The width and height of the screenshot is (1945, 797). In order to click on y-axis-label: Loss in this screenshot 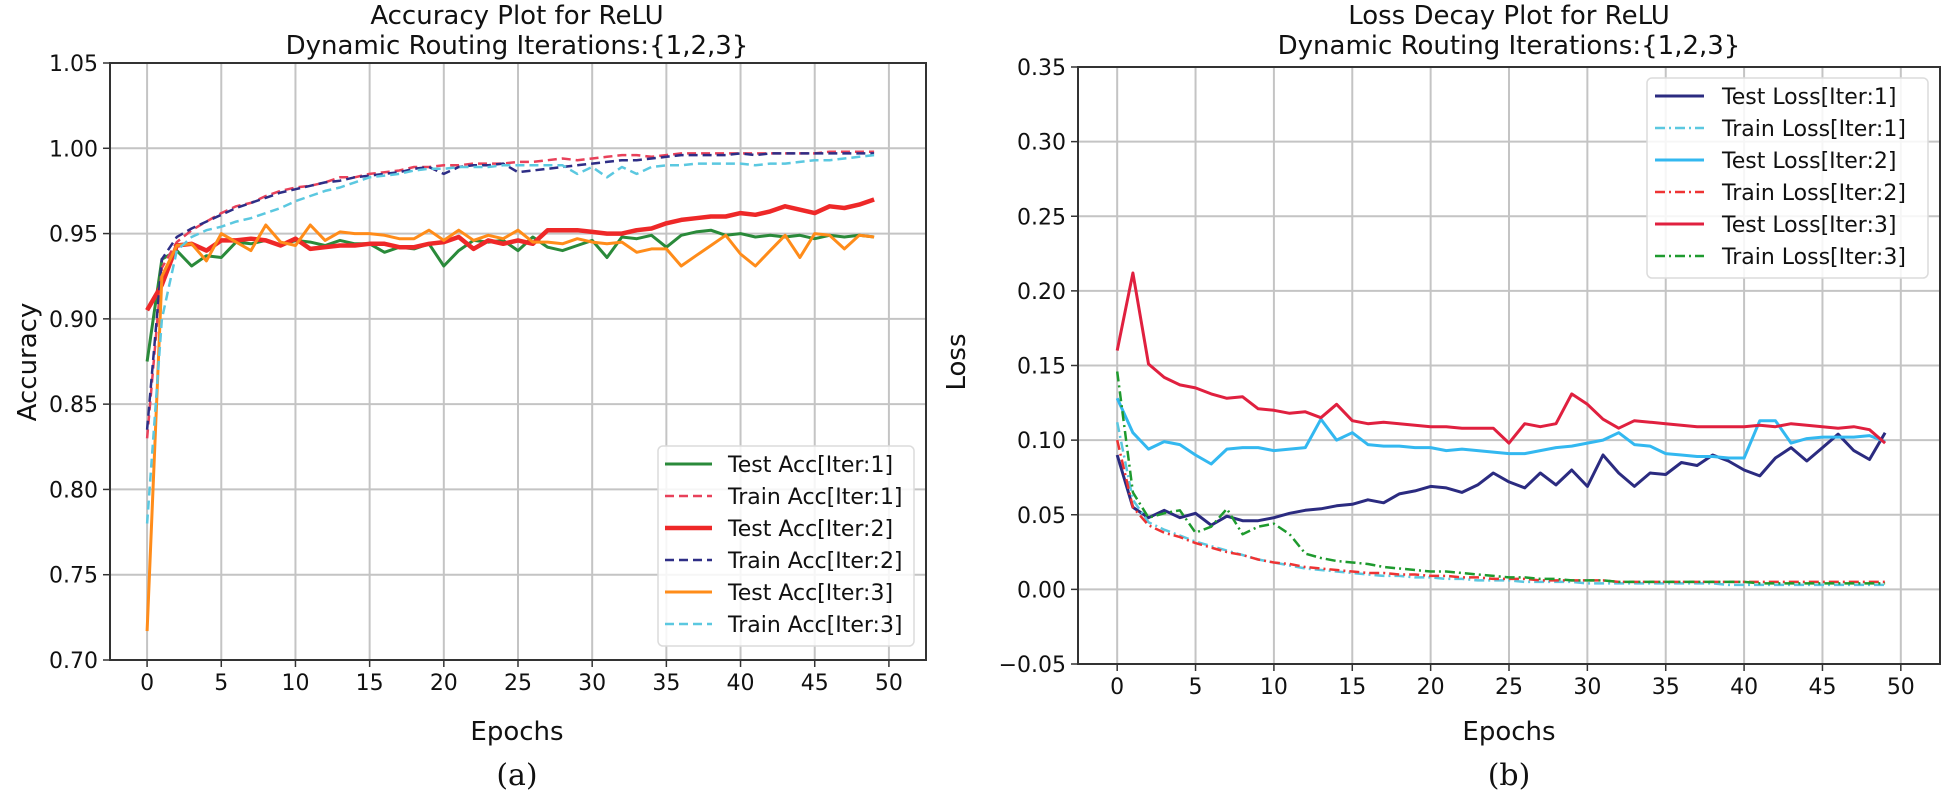, I will do `click(957, 361)`.